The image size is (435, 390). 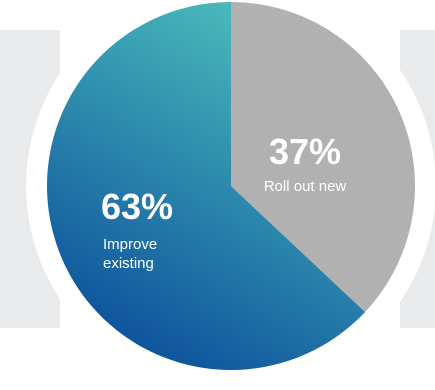 What do you see at coordinates (137, 206) in the screenshot?
I see `slice-value-label-improve-existing: 63%` at bounding box center [137, 206].